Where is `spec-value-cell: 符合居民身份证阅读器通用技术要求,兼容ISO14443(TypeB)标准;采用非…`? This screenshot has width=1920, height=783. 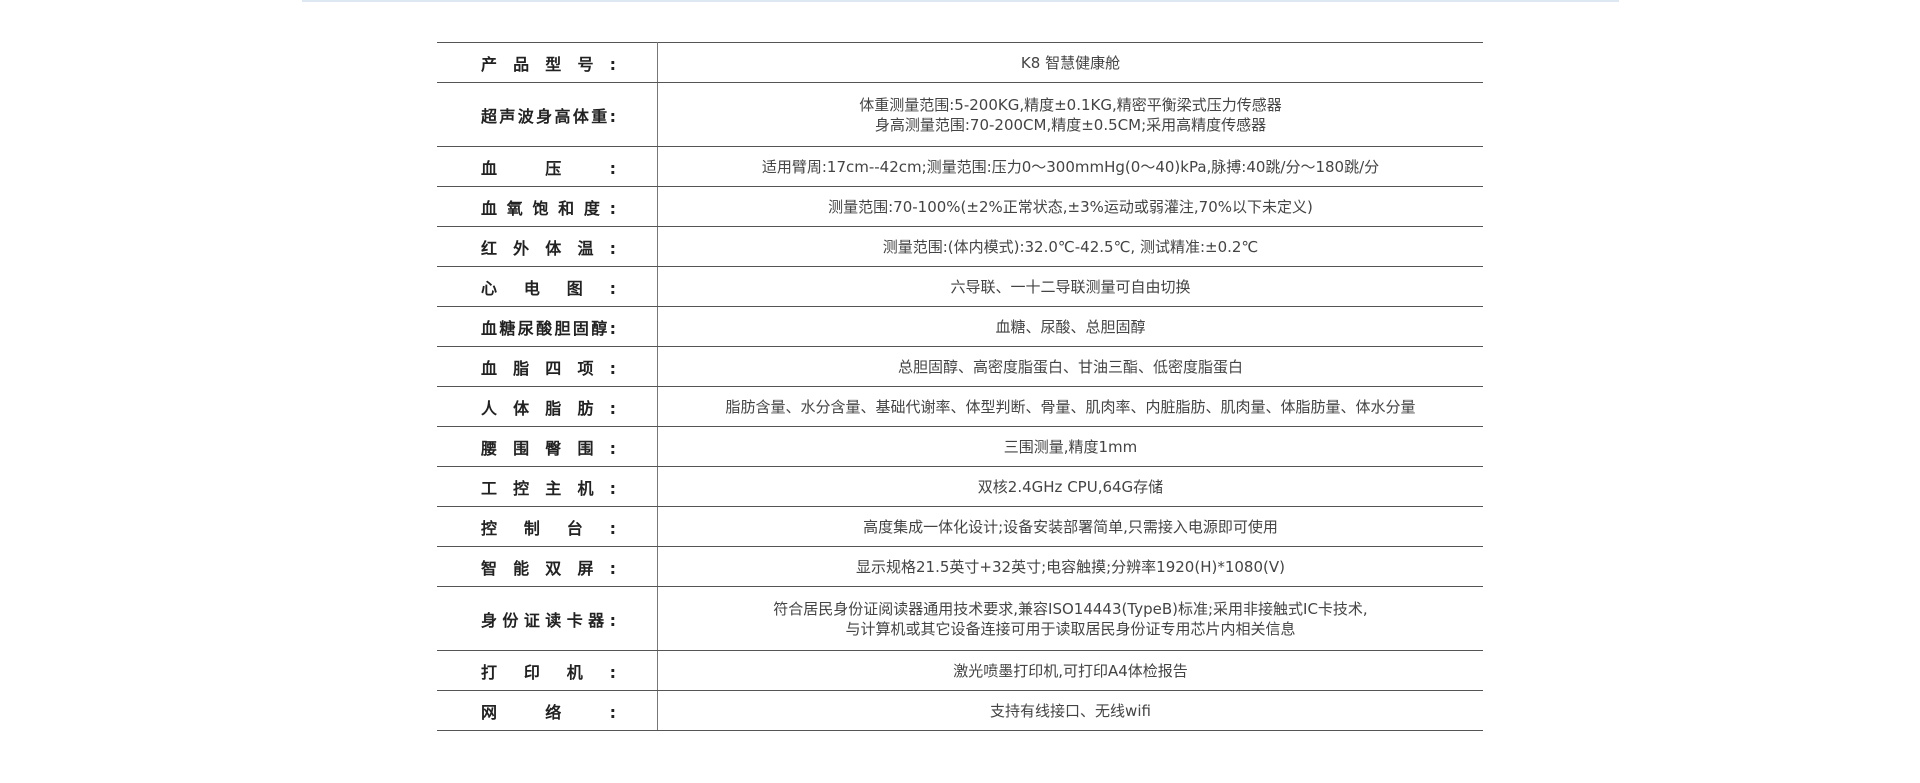
spec-value-cell: 符合居民身份证阅读器通用技术要求,兼容ISO14443(TypeB)标准;采用非… is located at coordinates (1070, 618).